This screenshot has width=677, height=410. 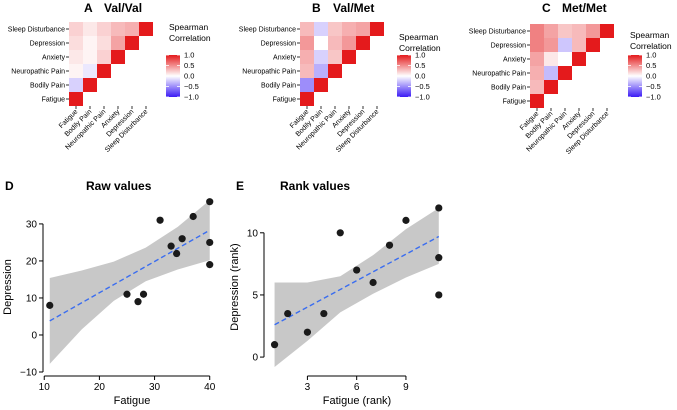 What do you see at coordinates (253, 233) in the screenshot?
I see `y-tick-label: 10` at bounding box center [253, 233].